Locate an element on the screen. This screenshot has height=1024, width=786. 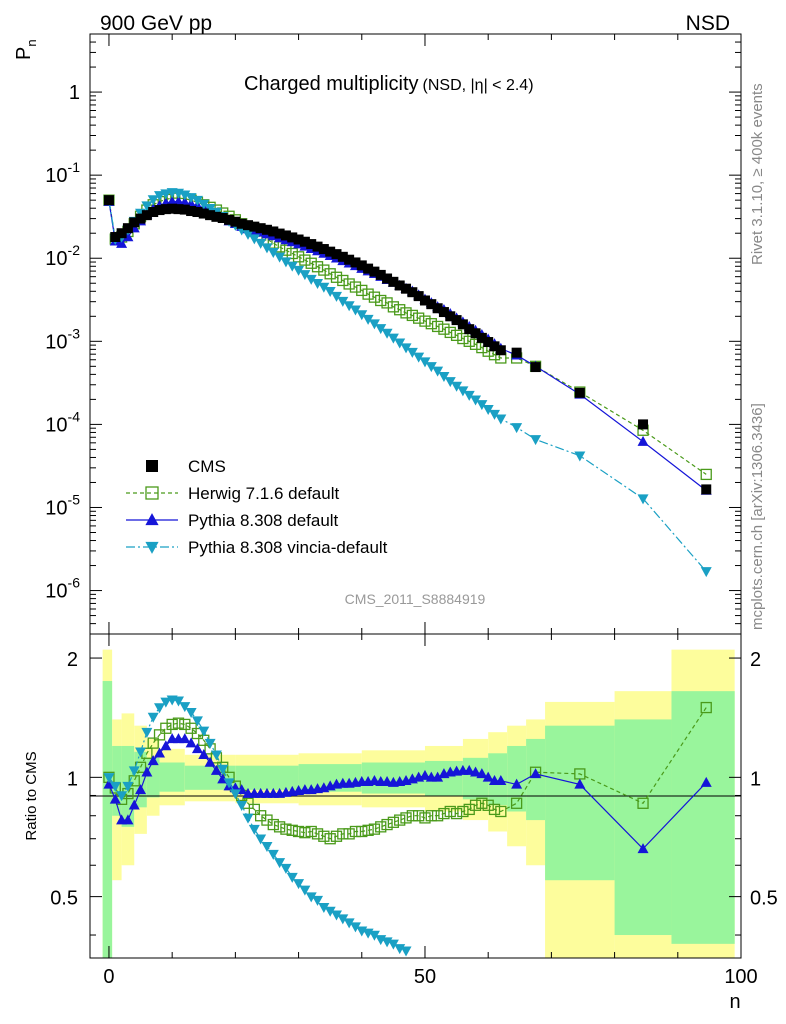
ratio-axis-label: Ratio to CMS is located at coordinates (31, 795).